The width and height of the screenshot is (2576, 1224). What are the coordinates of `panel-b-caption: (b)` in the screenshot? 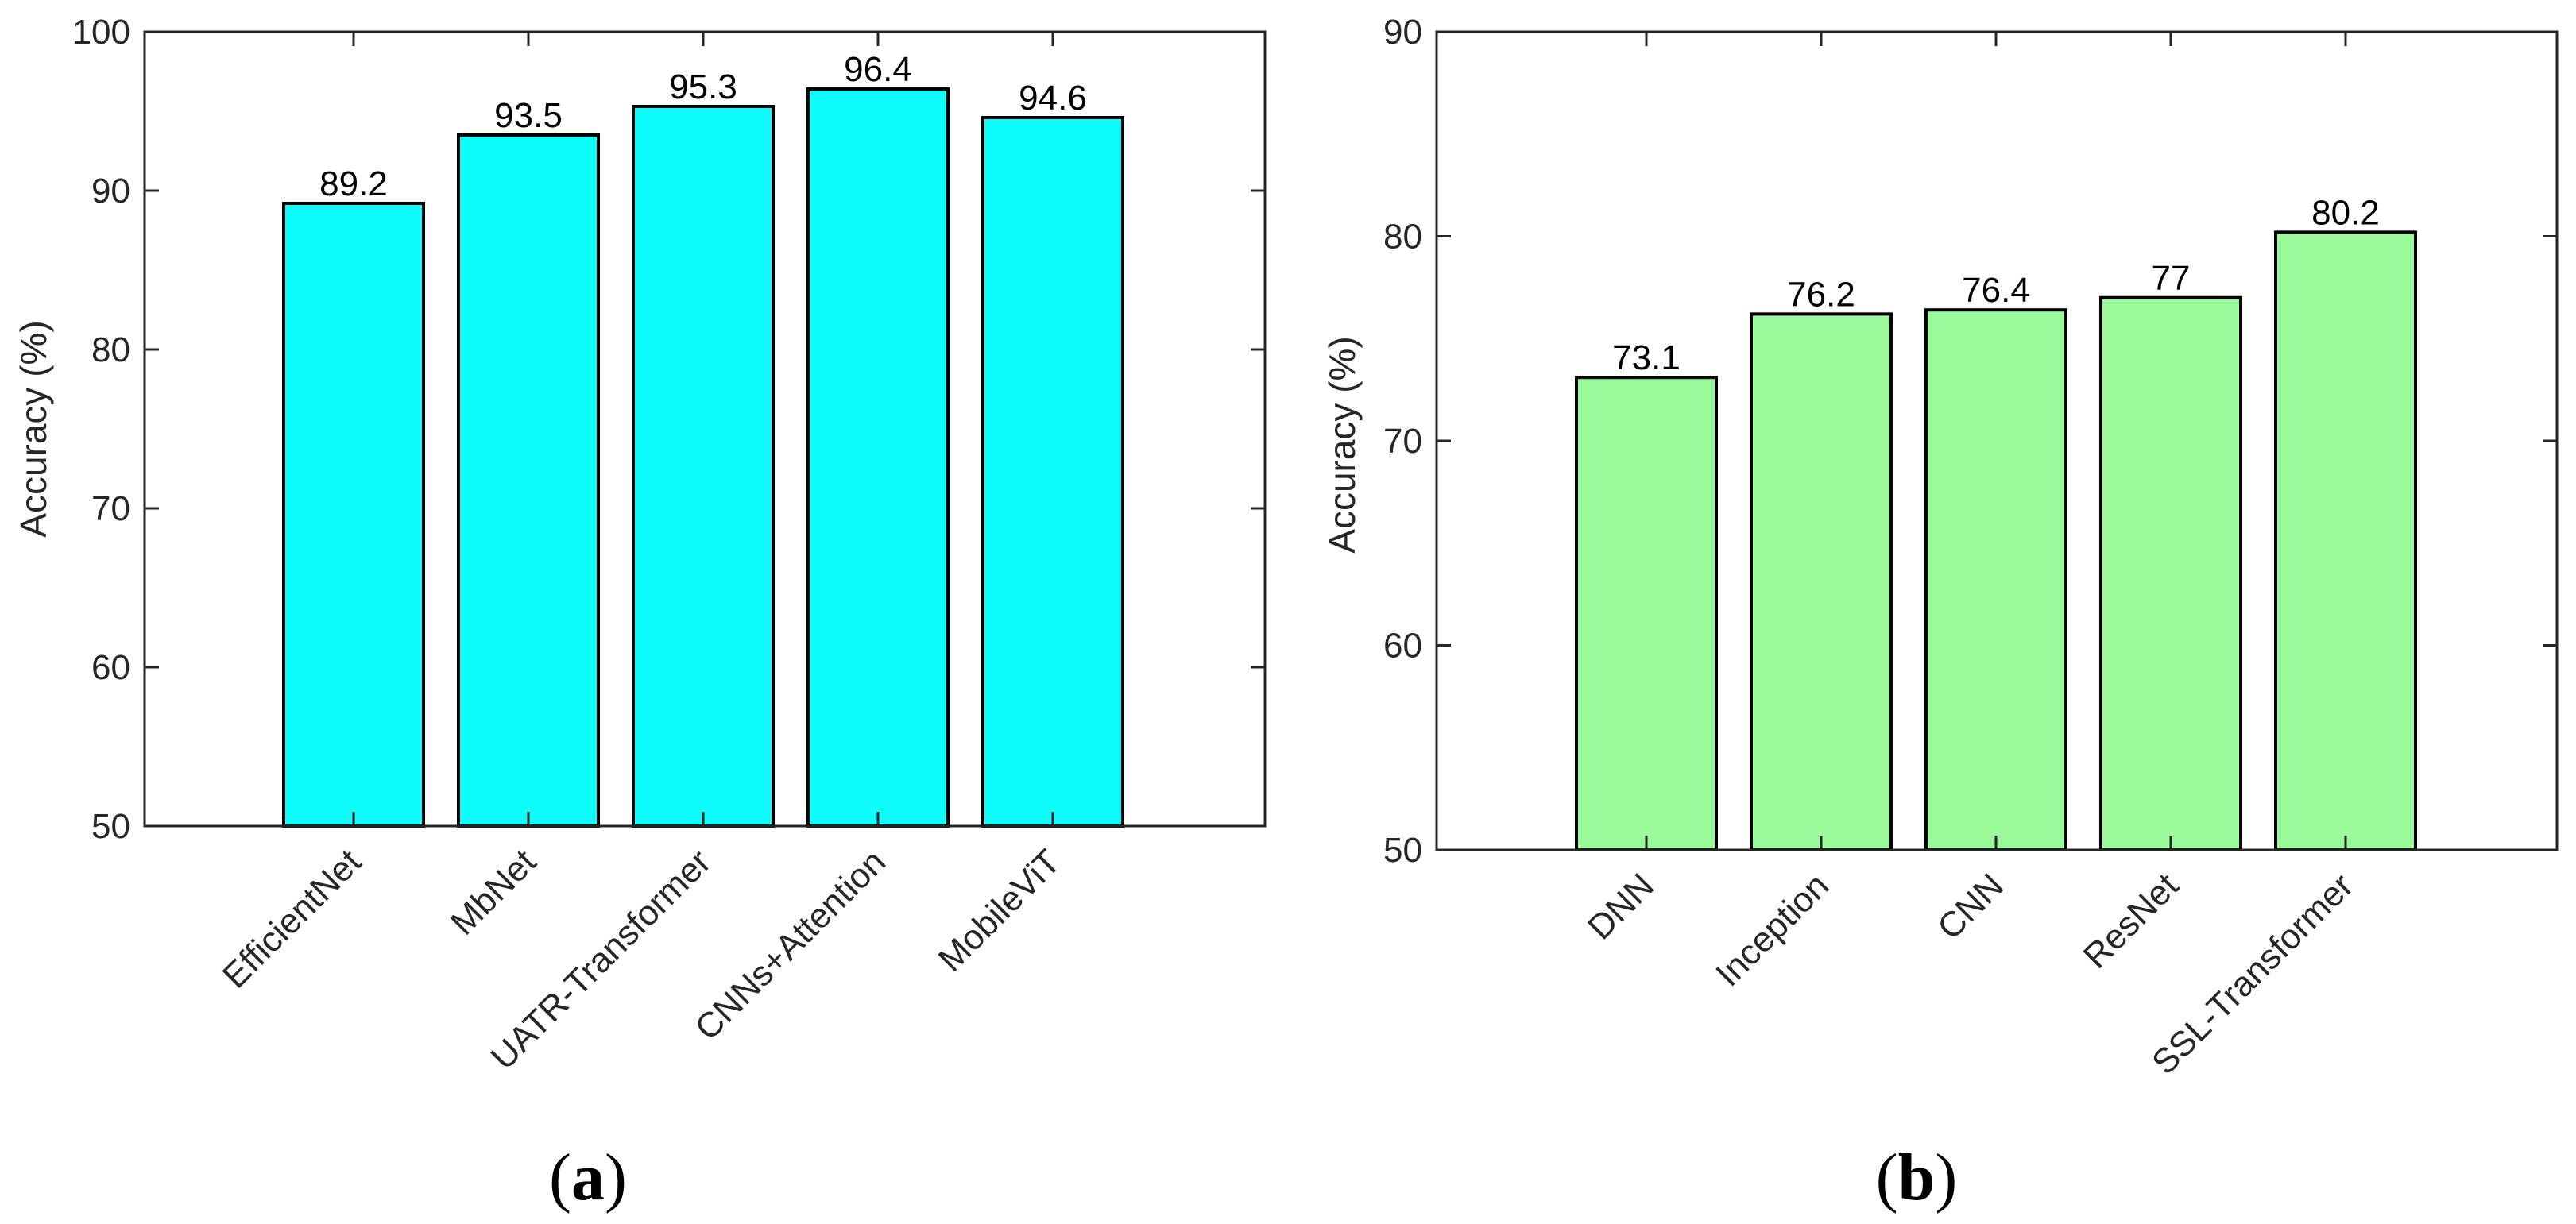 It's located at (1917, 1177).